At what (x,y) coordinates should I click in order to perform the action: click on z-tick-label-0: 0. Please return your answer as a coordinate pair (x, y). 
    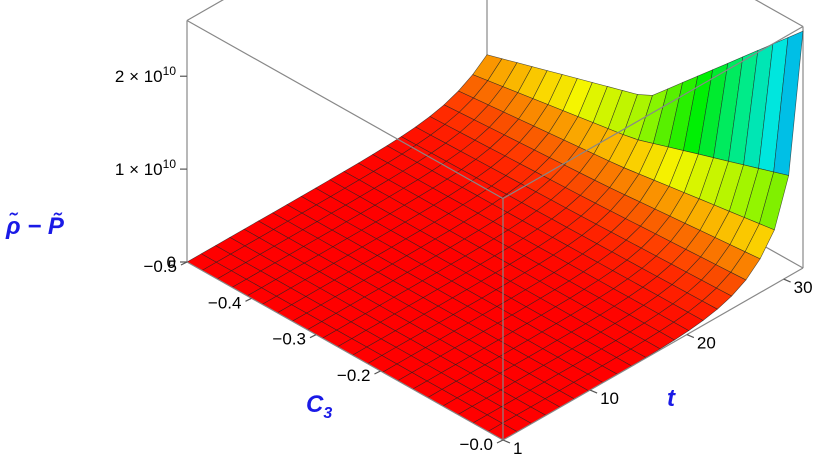
    Looking at the image, I should click on (171, 262).